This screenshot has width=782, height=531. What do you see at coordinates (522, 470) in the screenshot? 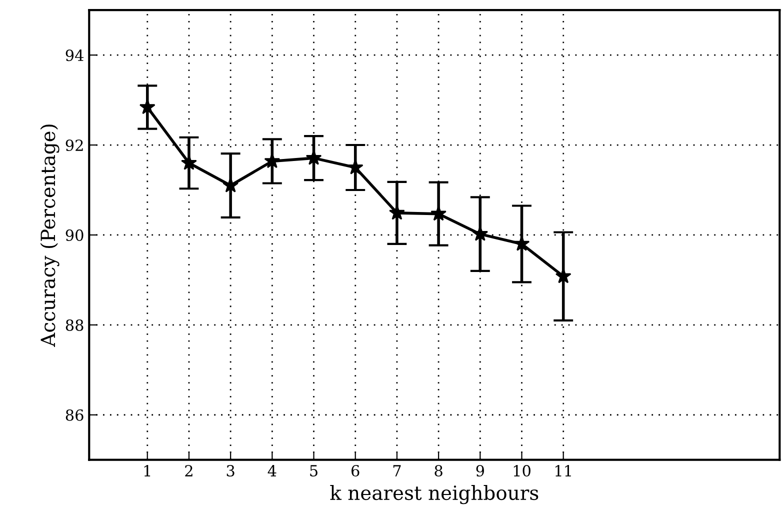
I see `x-tick-label: 10` at bounding box center [522, 470].